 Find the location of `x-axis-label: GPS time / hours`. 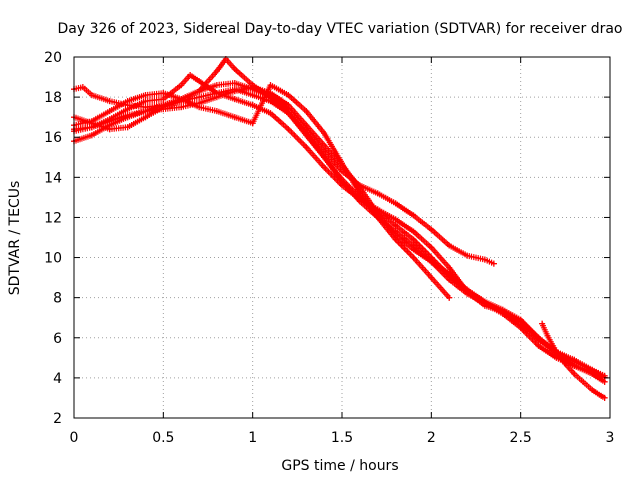

x-axis-label: GPS time / hours is located at coordinates (339, 466).